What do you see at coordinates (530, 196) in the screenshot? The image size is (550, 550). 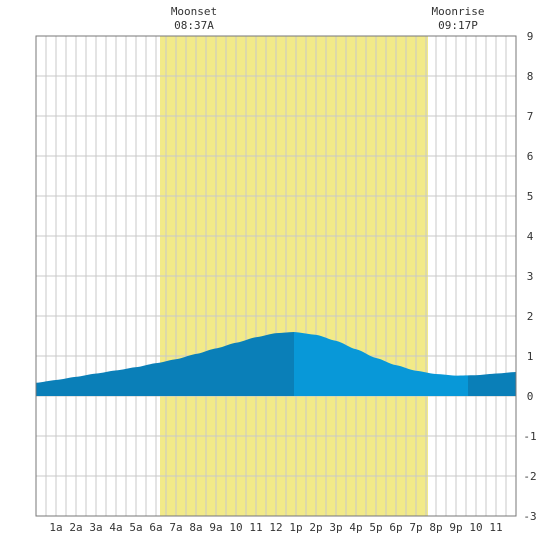 I see `y-tick-label: 5` at bounding box center [530, 196].